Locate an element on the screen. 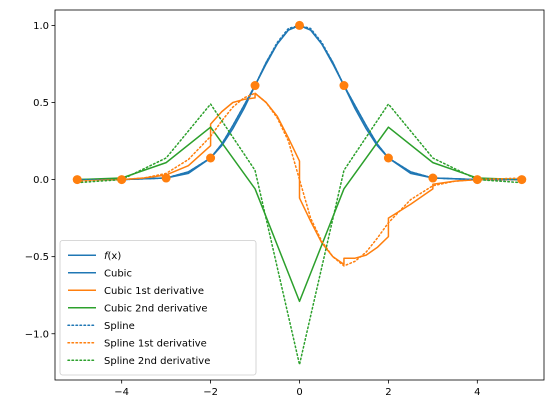 Image resolution: width=559 pixels, height=413 pixels. x-tick-label: −2 is located at coordinates (210, 392).